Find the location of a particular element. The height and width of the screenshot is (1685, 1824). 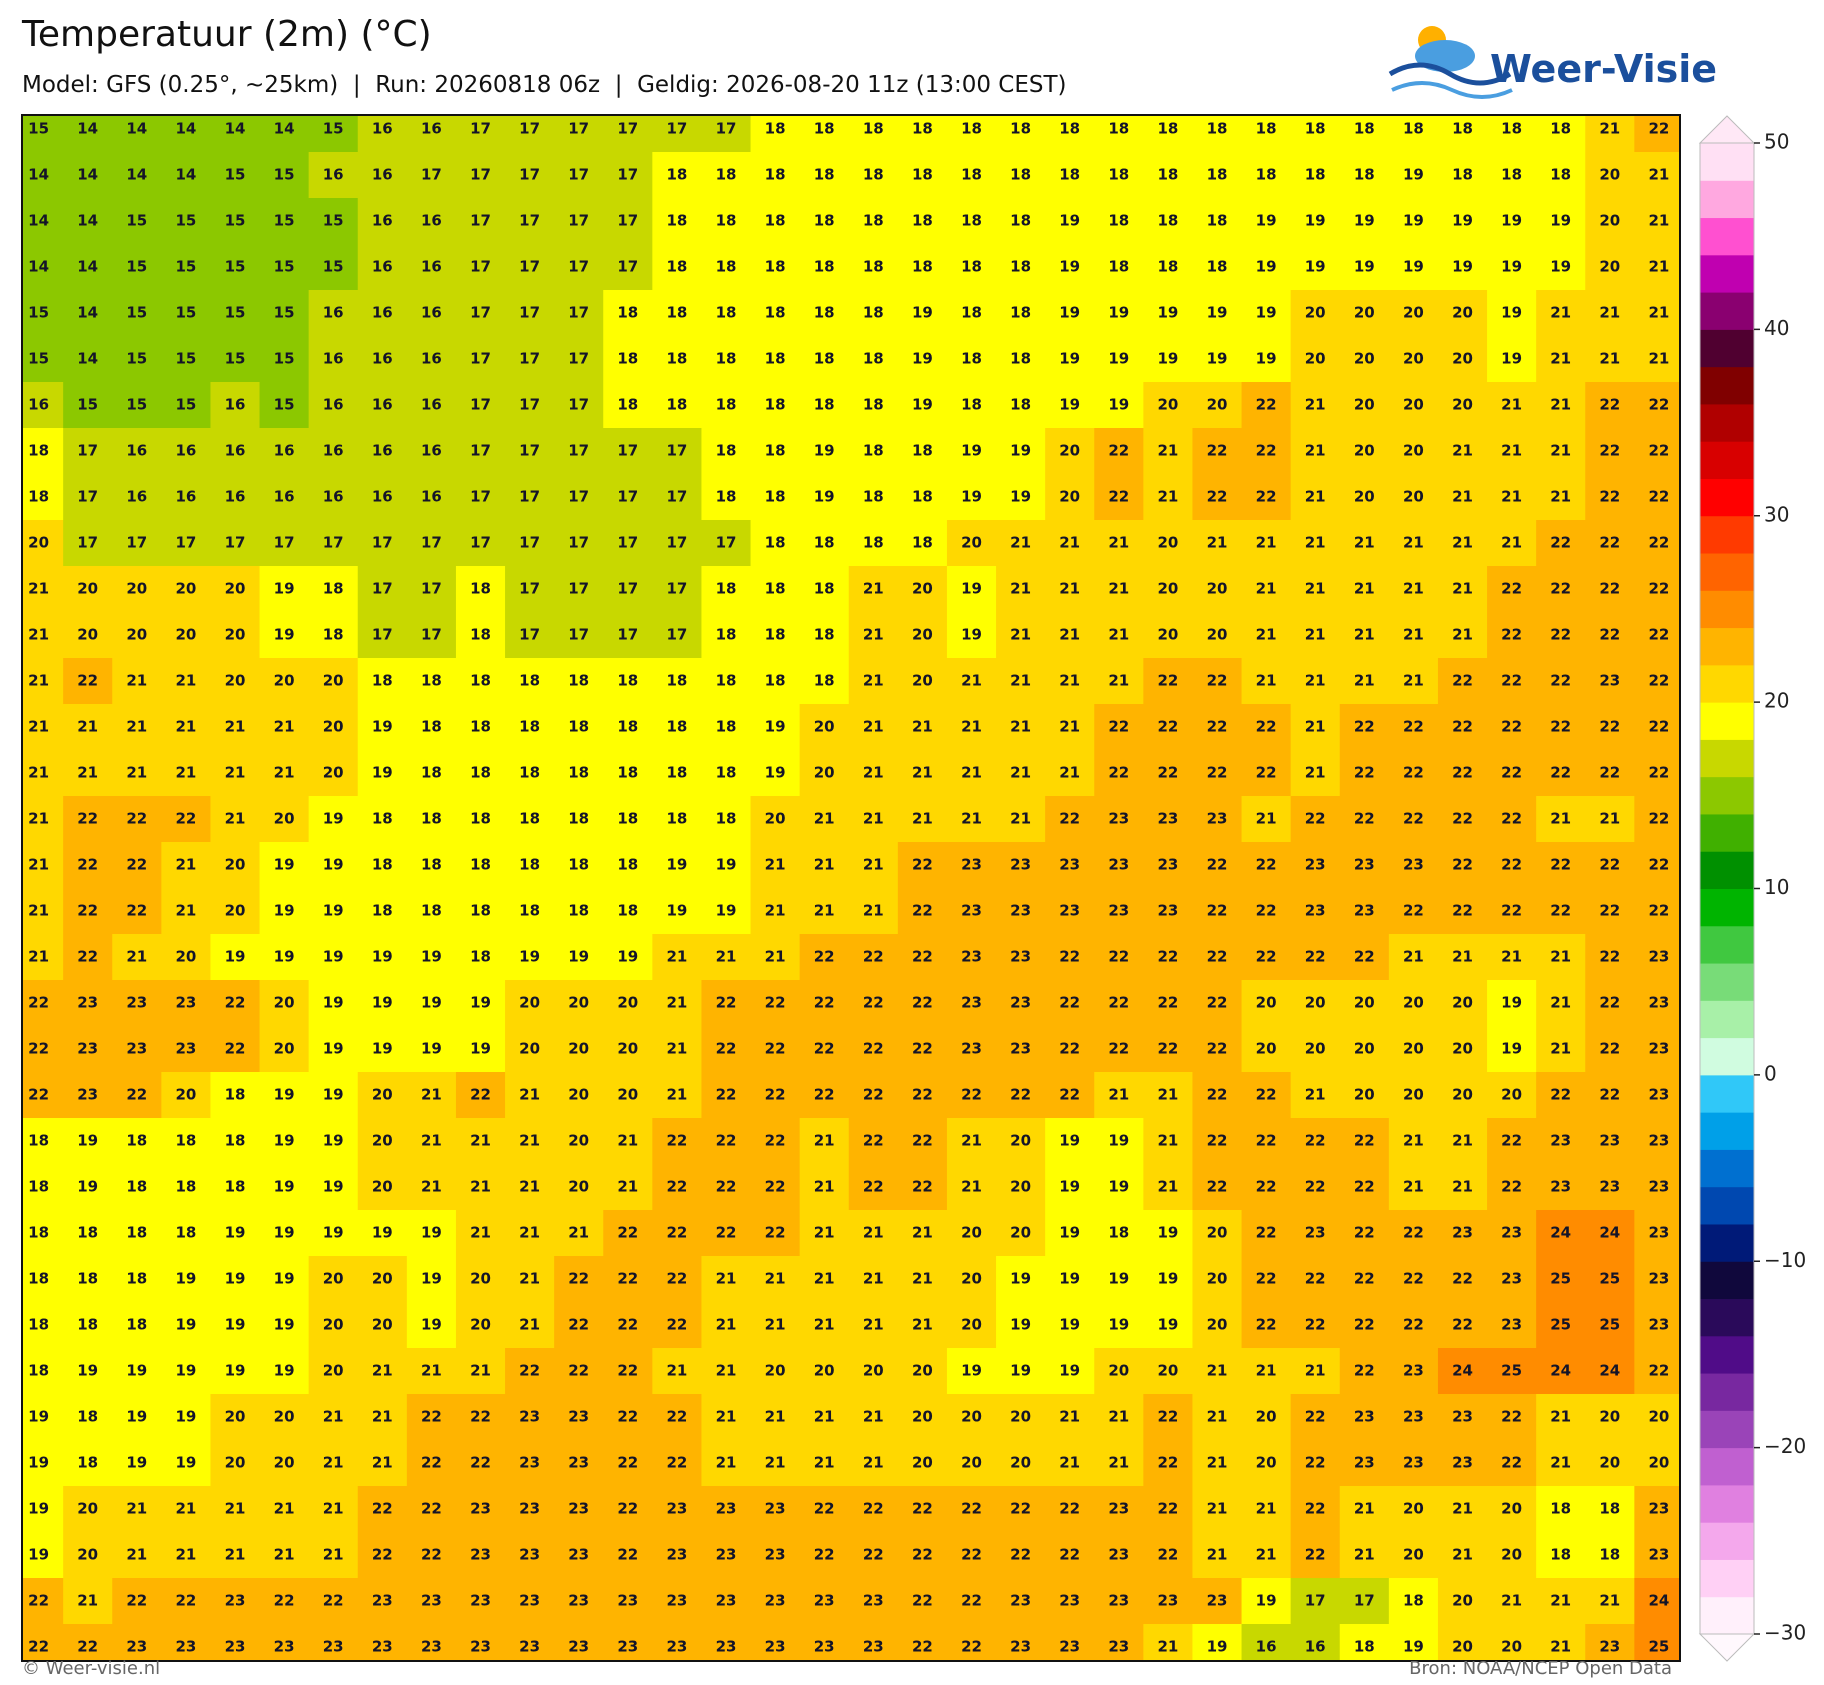

colorbar-tick-label: 0 is located at coordinates (1770, 1073).